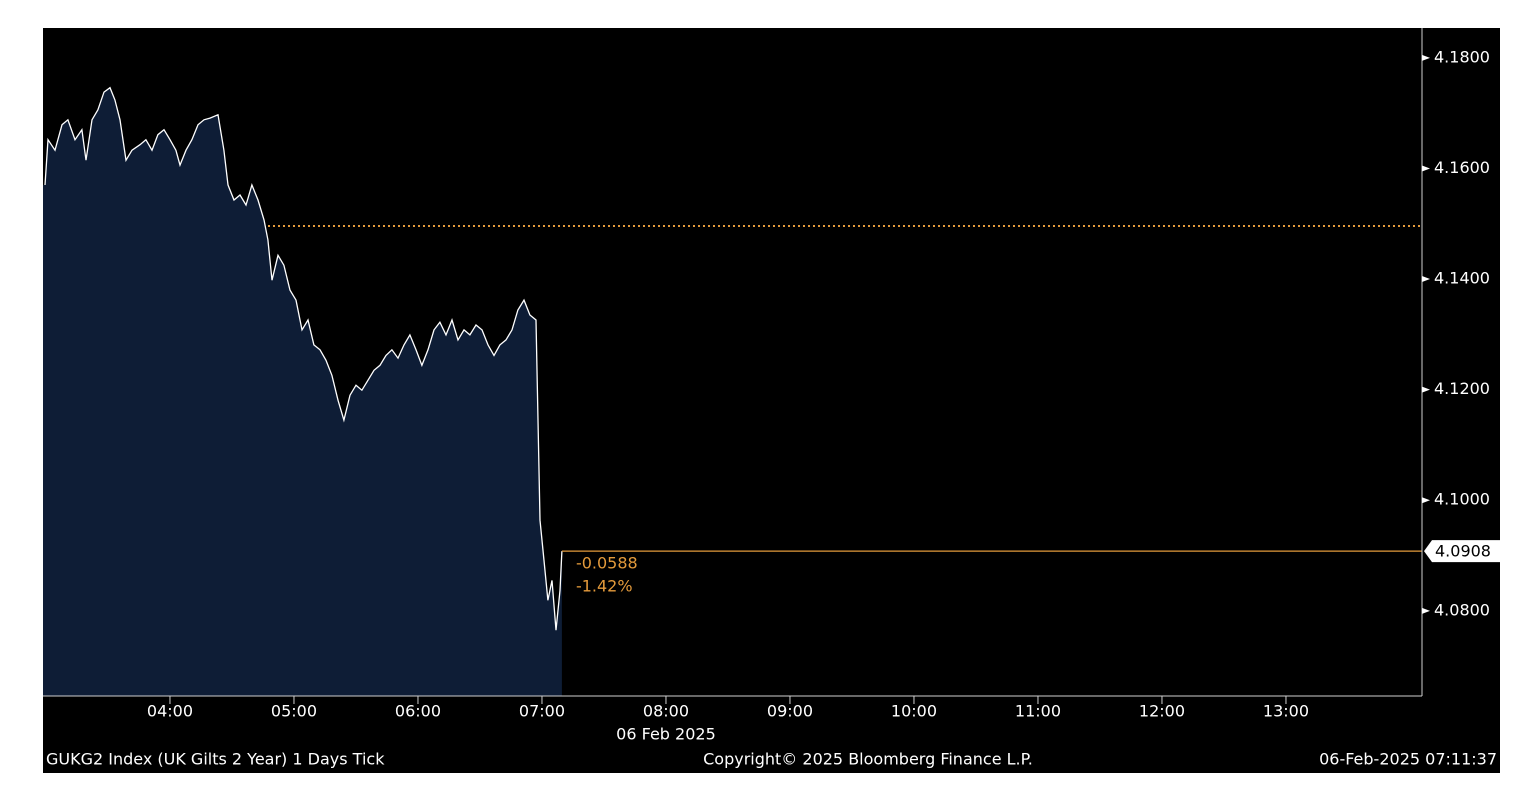  I want to click on y-tick-label: 4.1200, so click(1462, 388).